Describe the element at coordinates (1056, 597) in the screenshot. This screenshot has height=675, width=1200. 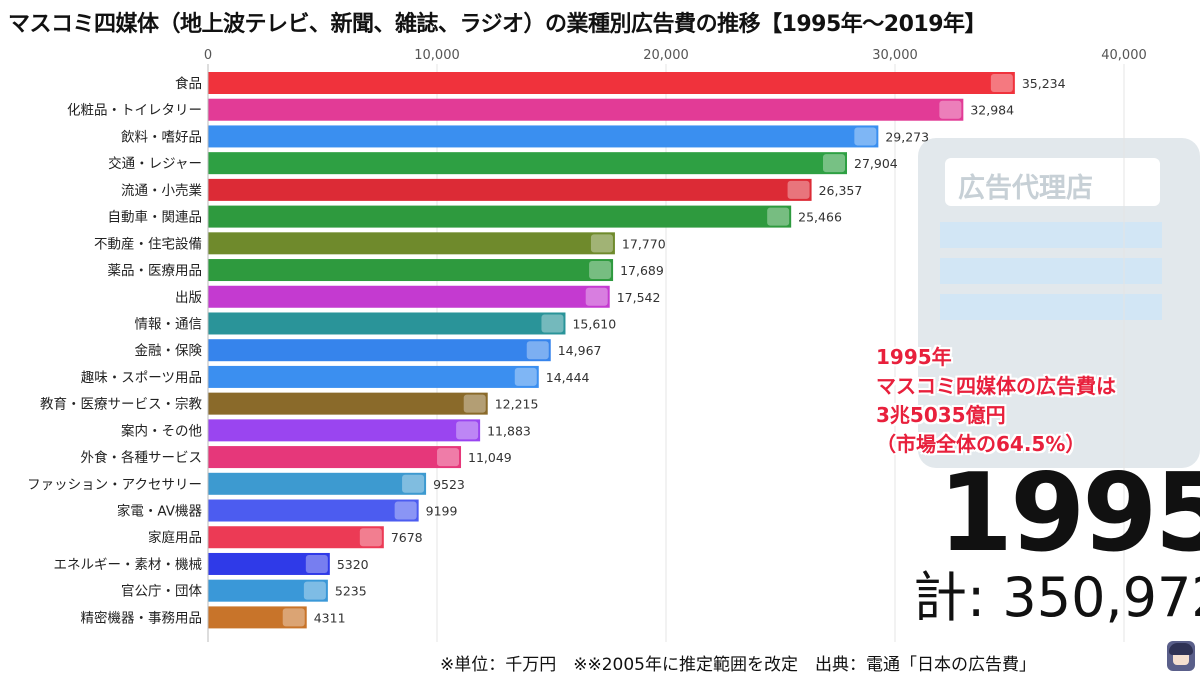
I see `total-label: 計: 350,972` at that location.